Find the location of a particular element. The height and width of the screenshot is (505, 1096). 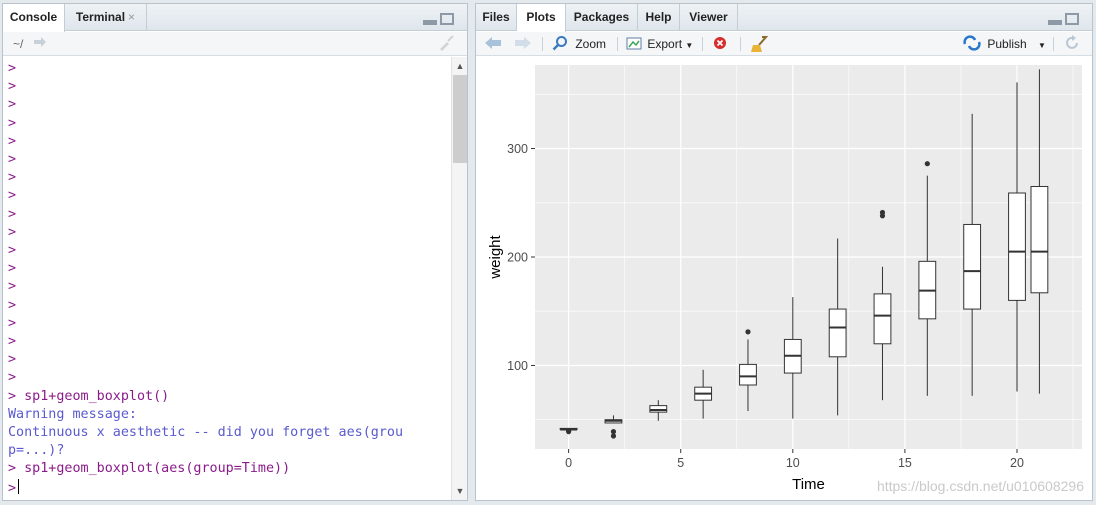

scroll-down-icon: ▼ is located at coordinates (460, 491).